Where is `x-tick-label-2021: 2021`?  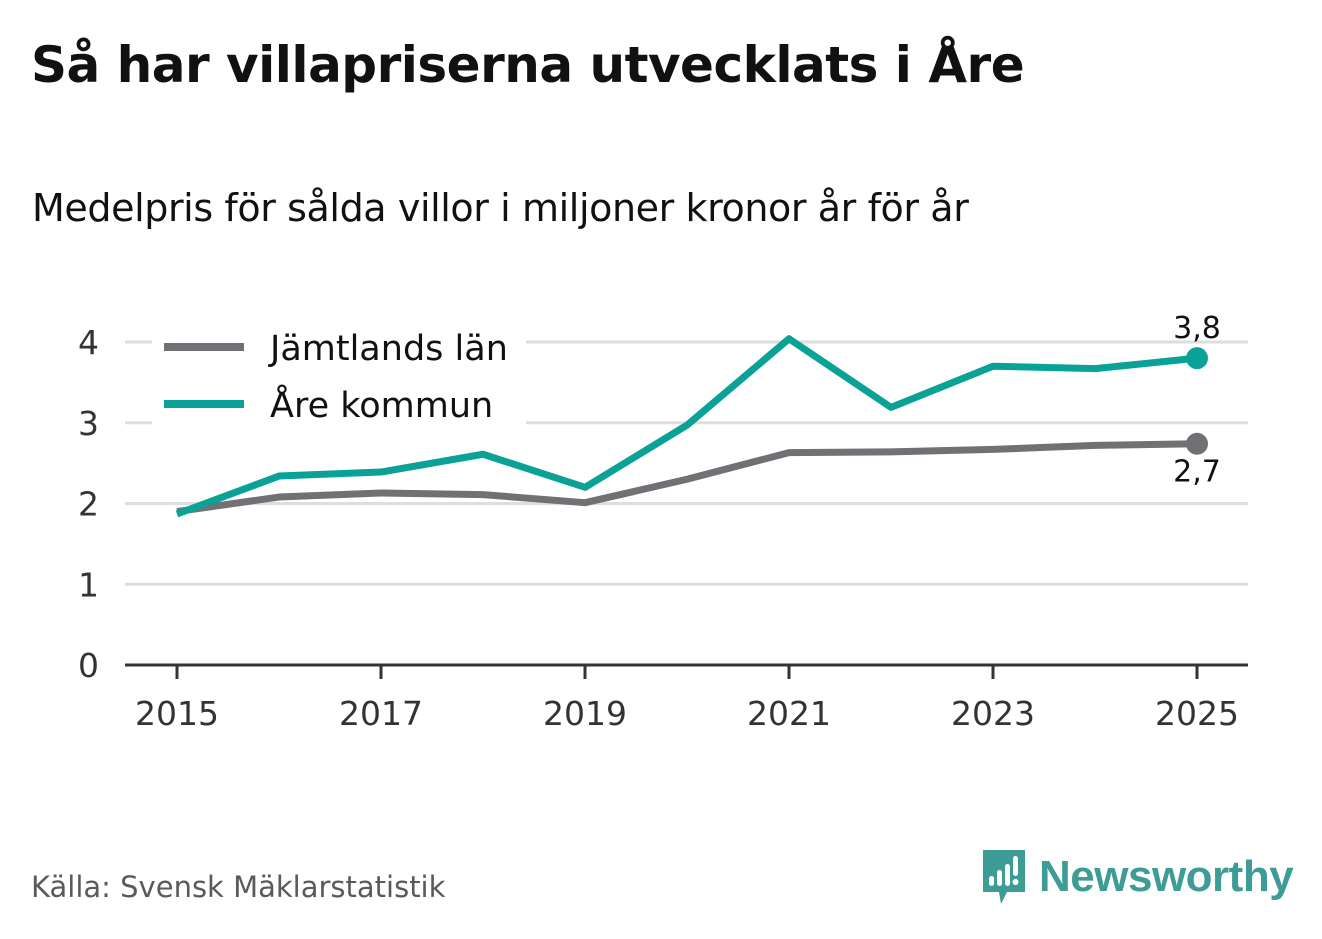 x-tick-label-2021: 2021 is located at coordinates (789, 713).